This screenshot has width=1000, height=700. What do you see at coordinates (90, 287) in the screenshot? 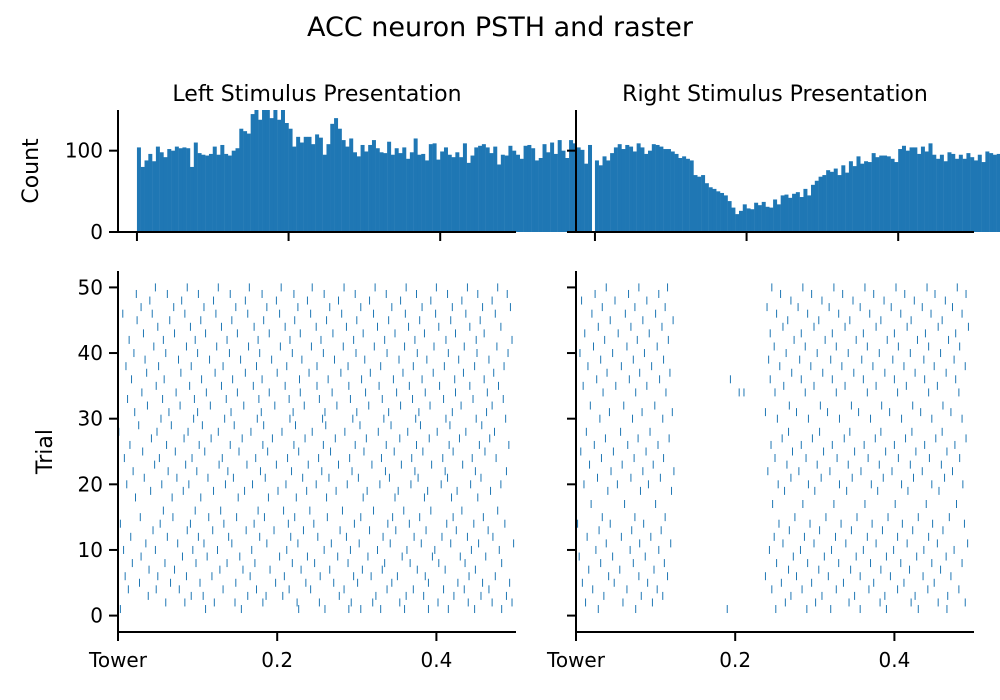
I see `y-tick-label: 50` at bounding box center [90, 287].